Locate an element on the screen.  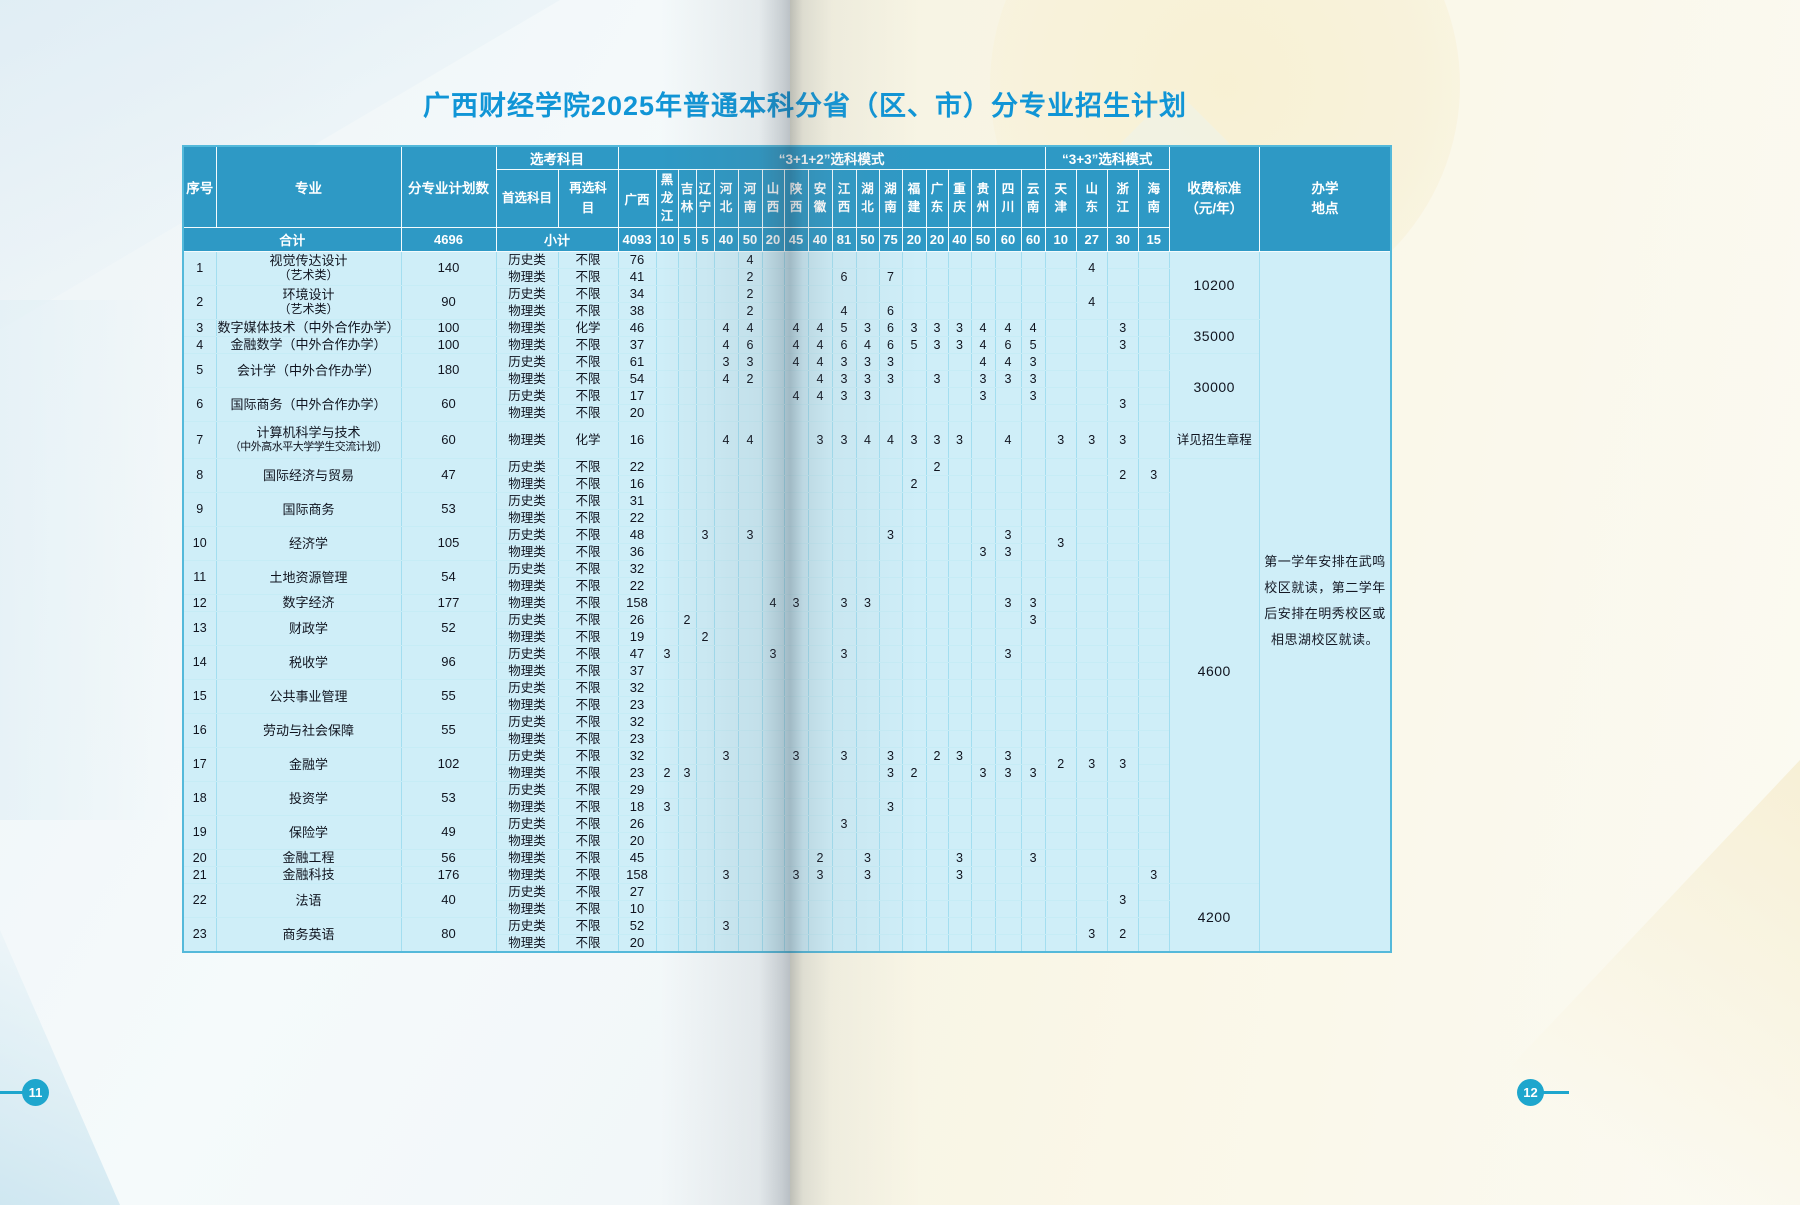
province-header-8: 江 西 is located at coordinates (844, 198).